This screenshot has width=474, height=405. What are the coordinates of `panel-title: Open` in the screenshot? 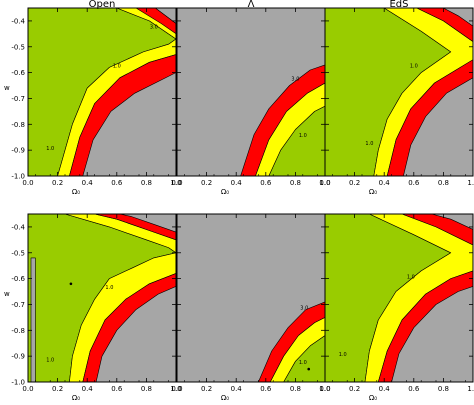 It's located at (102, 5).